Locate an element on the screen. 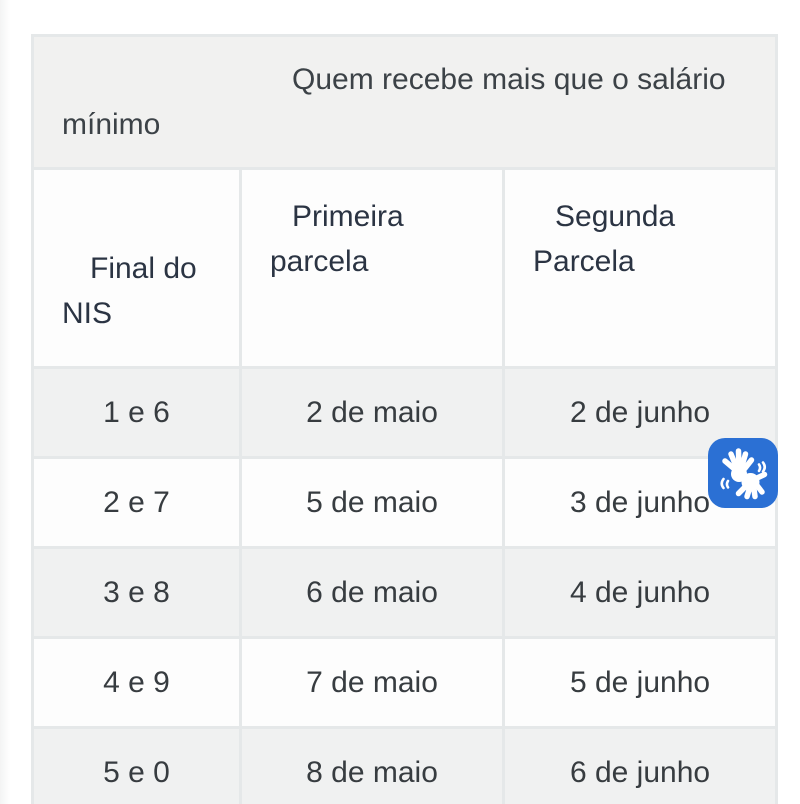 The height and width of the screenshot is (804, 800). table-row: 3 e 8 6 de maio 4 de junho is located at coordinates (405, 592).